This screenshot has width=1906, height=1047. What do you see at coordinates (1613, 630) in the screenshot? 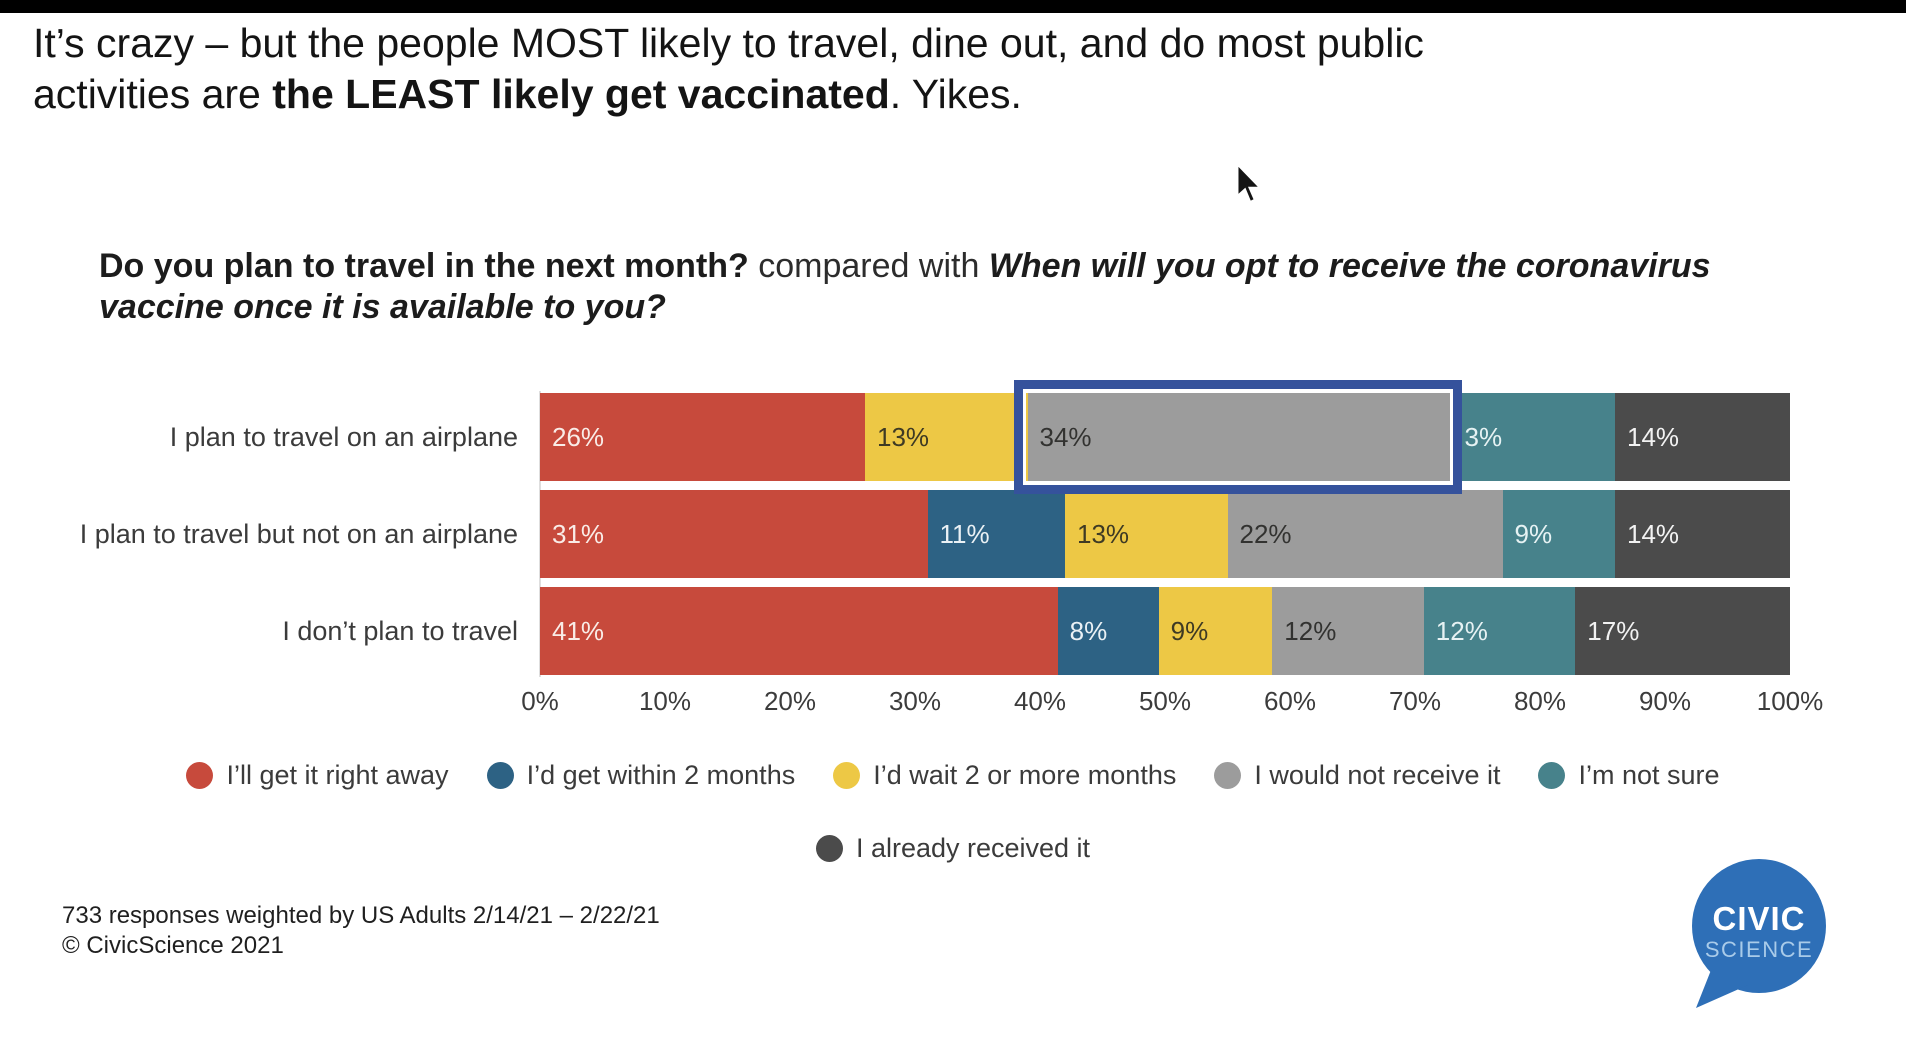
I see `bar-segment-label: 17%` at bounding box center [1613, 630].